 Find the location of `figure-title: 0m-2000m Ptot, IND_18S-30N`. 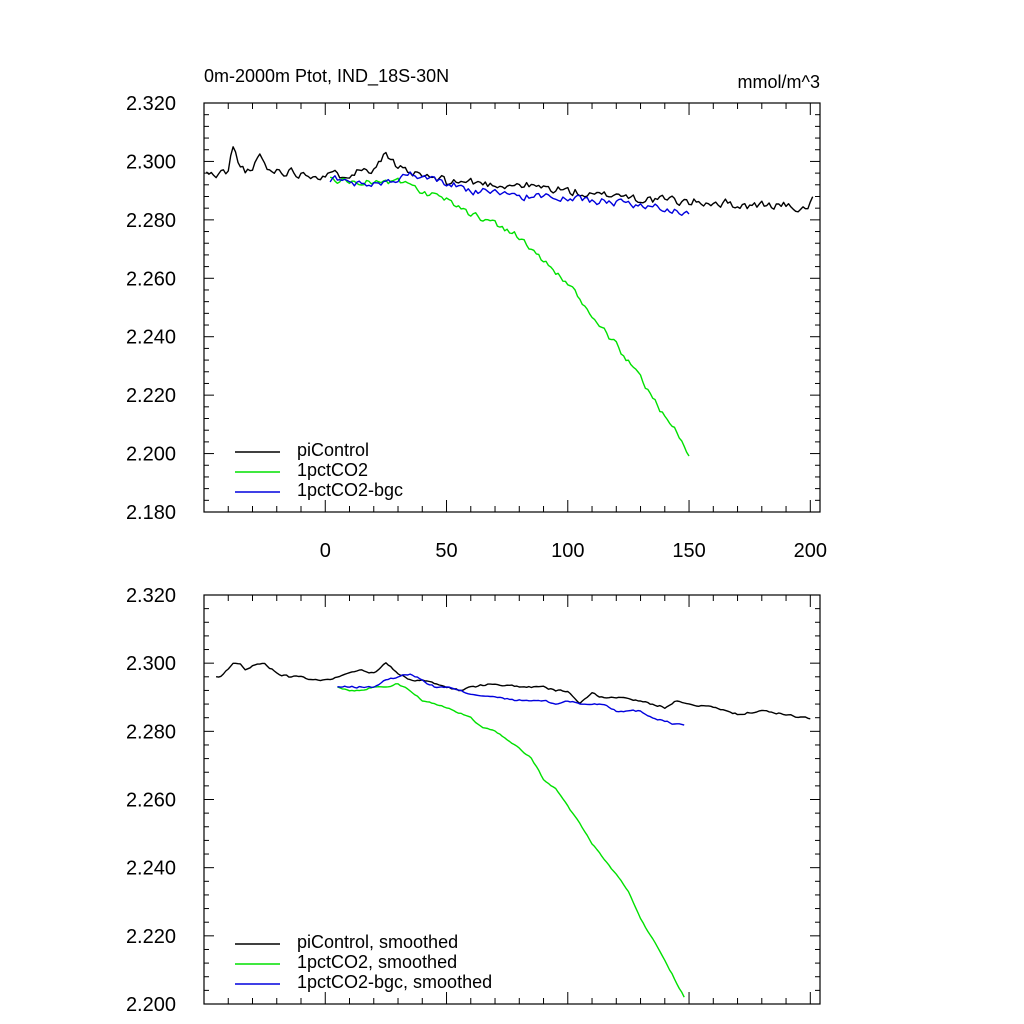

figure-title: 0m-2000m Ptot, IND_18S-30N is located at coordinates (326, 76).